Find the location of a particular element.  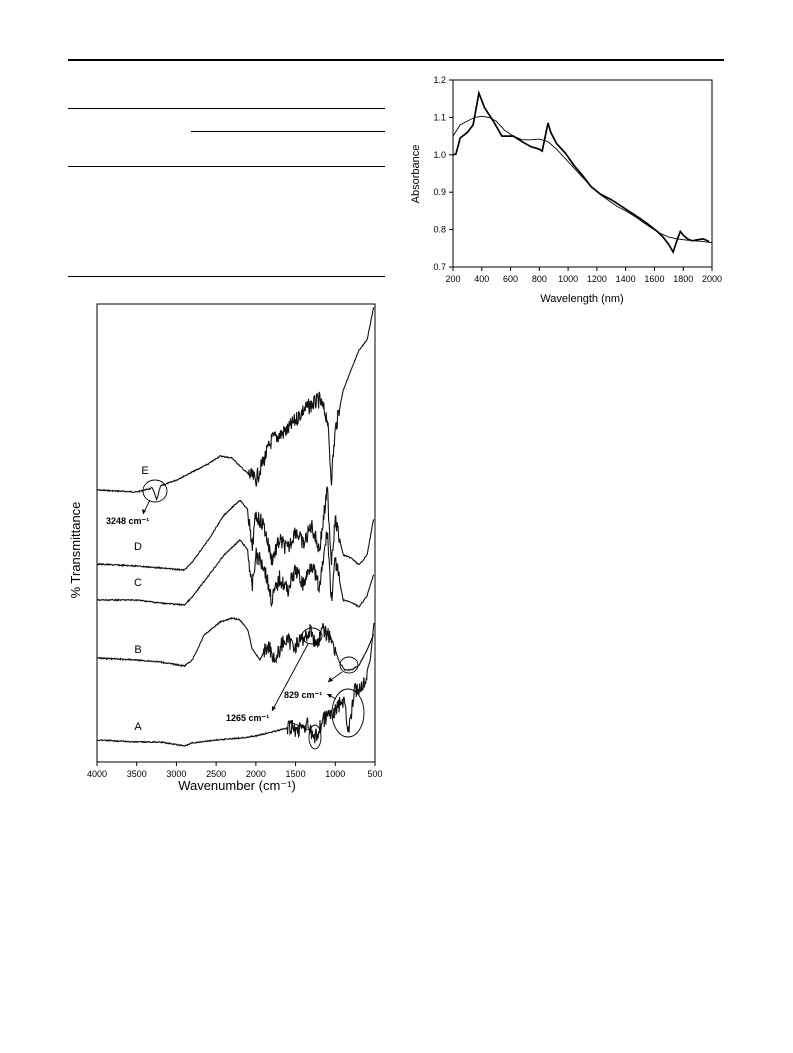

absorbance-y-tick-label: 0.7 is located at coordinates (439, 267).